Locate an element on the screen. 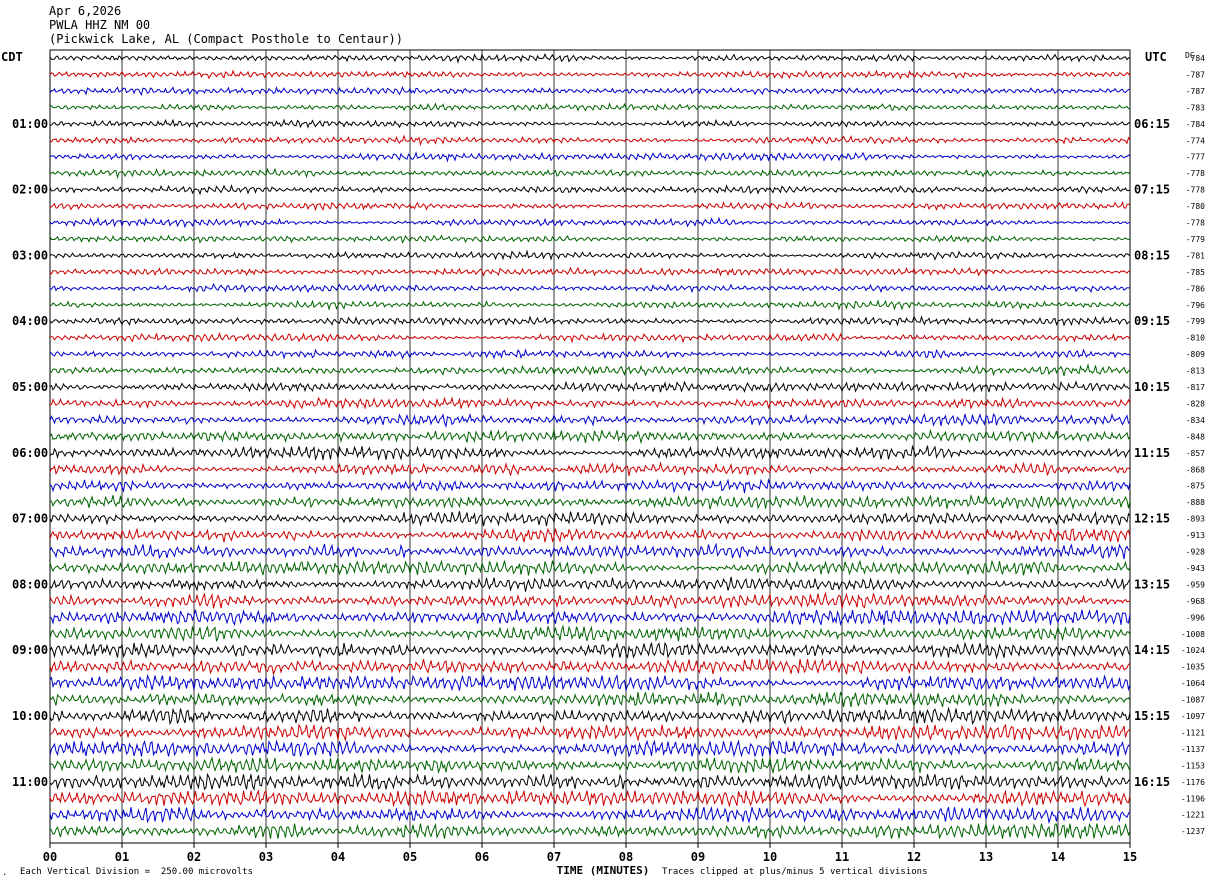 The height and width of the screenshot is (886, 1210). dc-offset-label: -1176 is located at coordinates (1193, 782).